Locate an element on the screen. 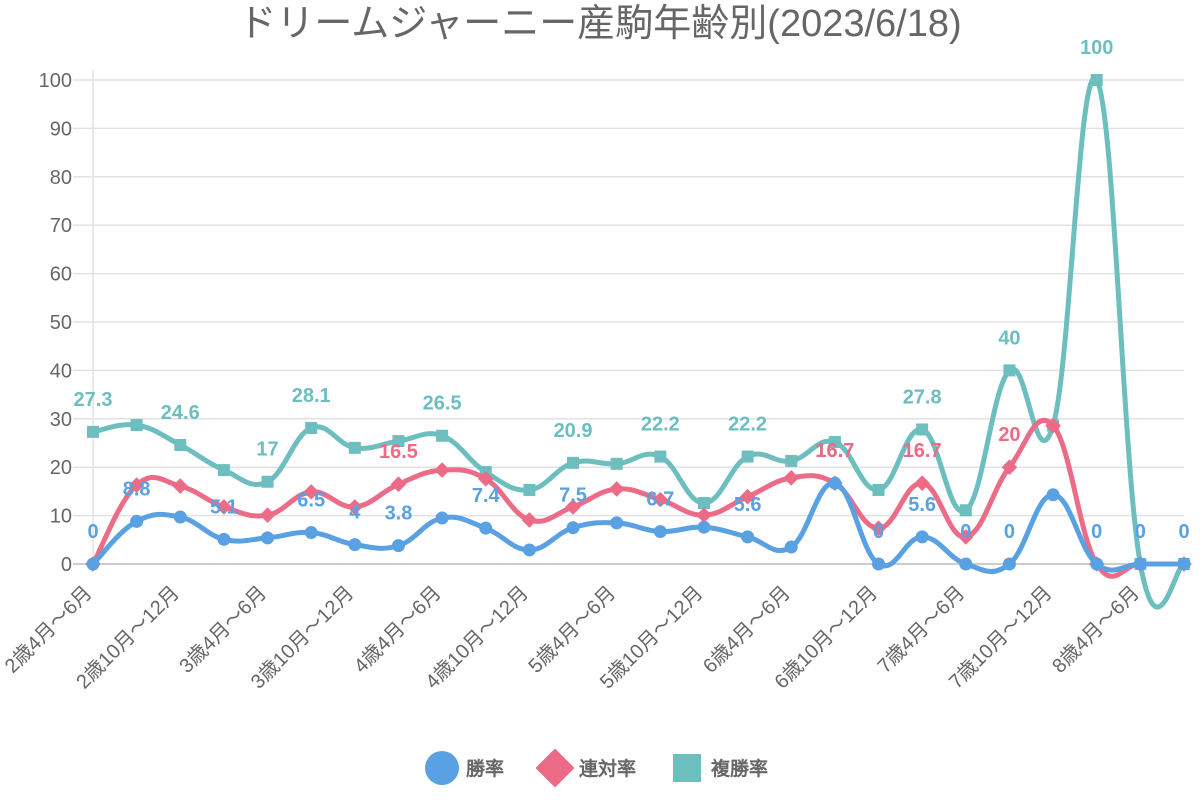 This screenshot has height=800, width=1200. data-label: 16.7 is located at coordinates (834, 451).